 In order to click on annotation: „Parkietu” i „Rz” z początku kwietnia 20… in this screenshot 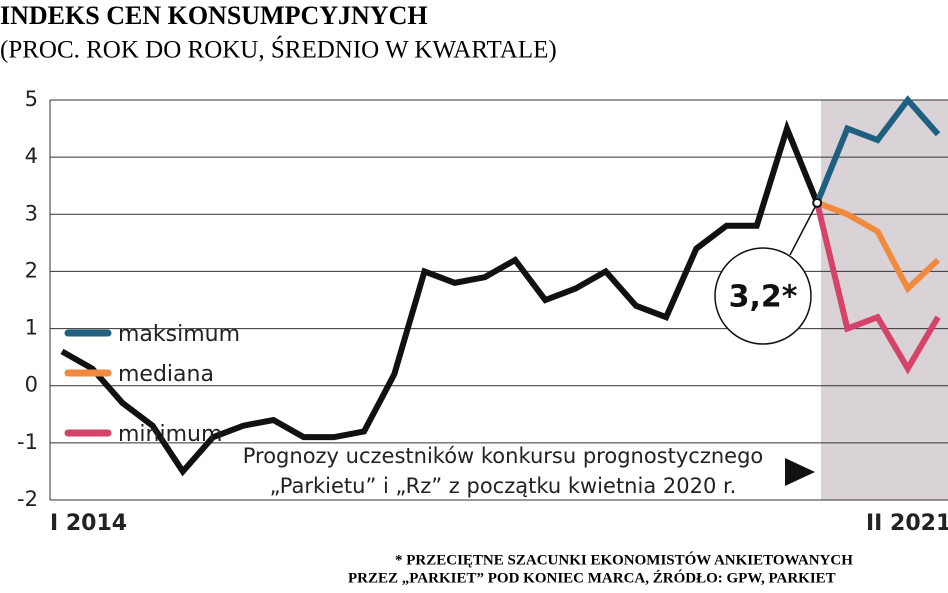, I will do `click(503, 486)`.